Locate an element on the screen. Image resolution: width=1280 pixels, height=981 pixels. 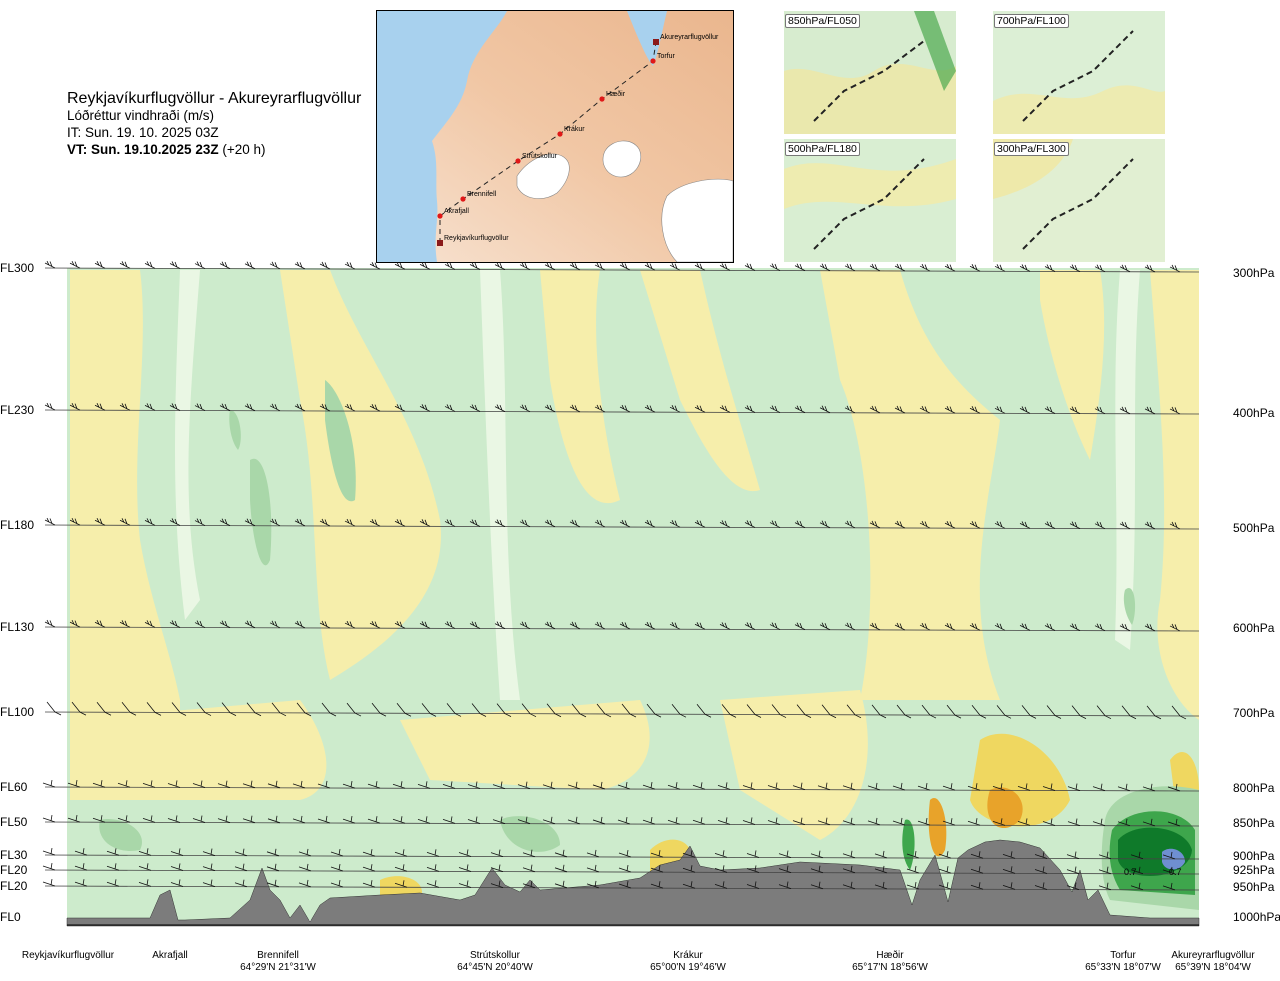
mini-map-850-label: 850hPa/FL050 is located at coordinates (822, 21).